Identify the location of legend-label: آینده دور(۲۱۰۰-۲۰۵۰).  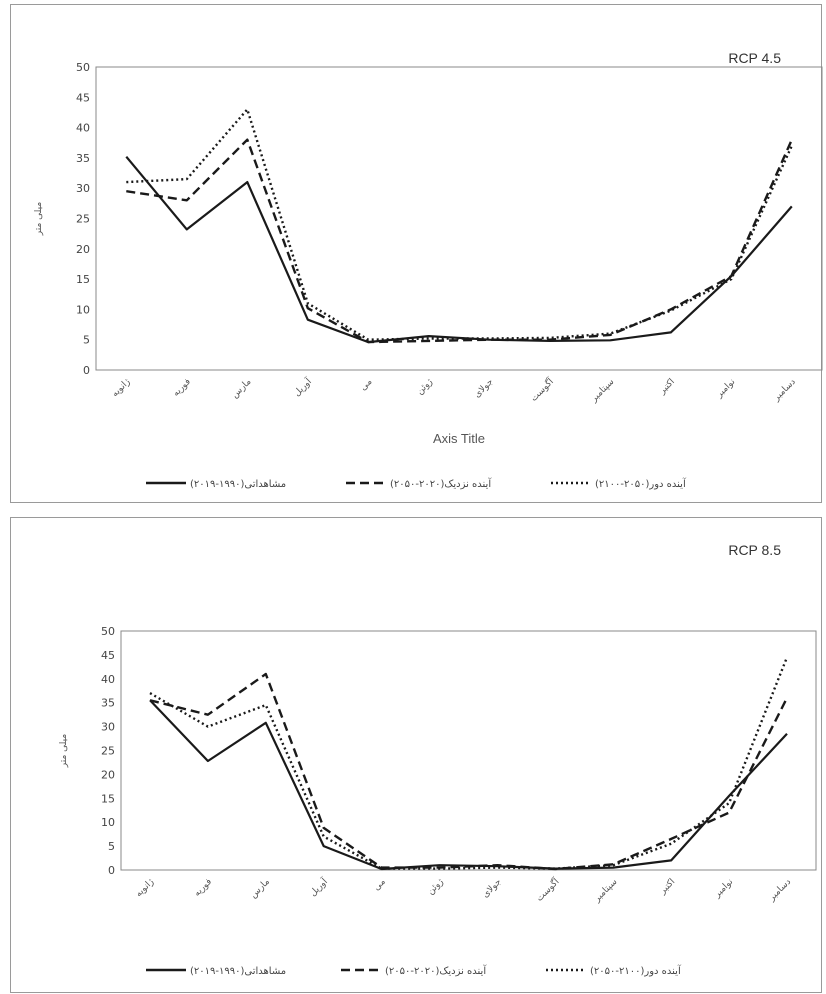
(636, 970).